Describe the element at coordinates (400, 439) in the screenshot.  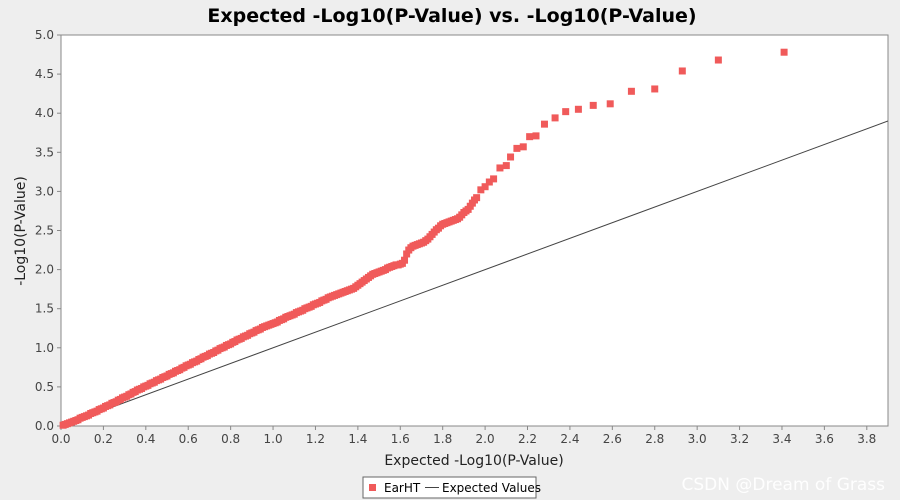
I see `x-tick-label: 1.6` at that location.